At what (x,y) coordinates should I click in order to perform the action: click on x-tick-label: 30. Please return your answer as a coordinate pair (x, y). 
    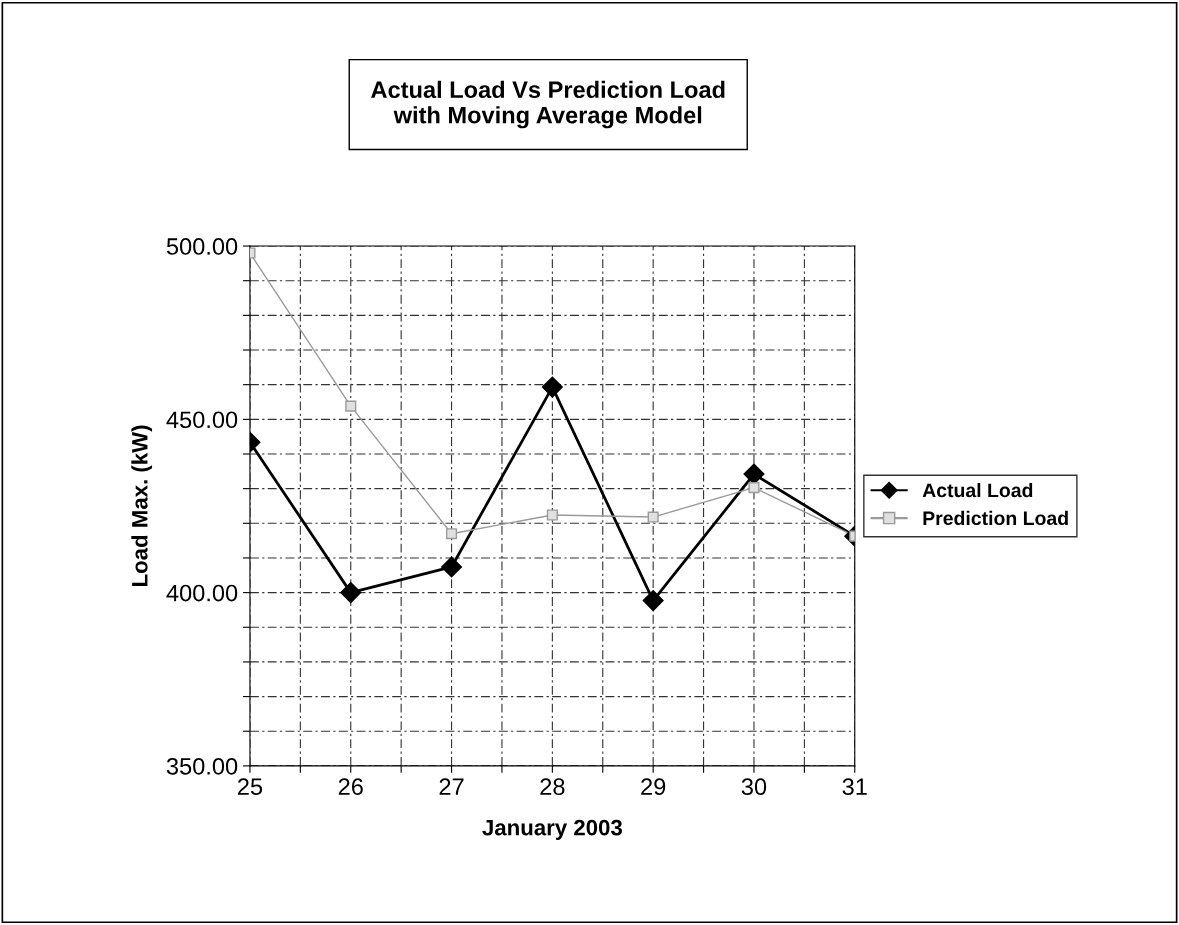
    Looking at the image, I should click on (754, 787).